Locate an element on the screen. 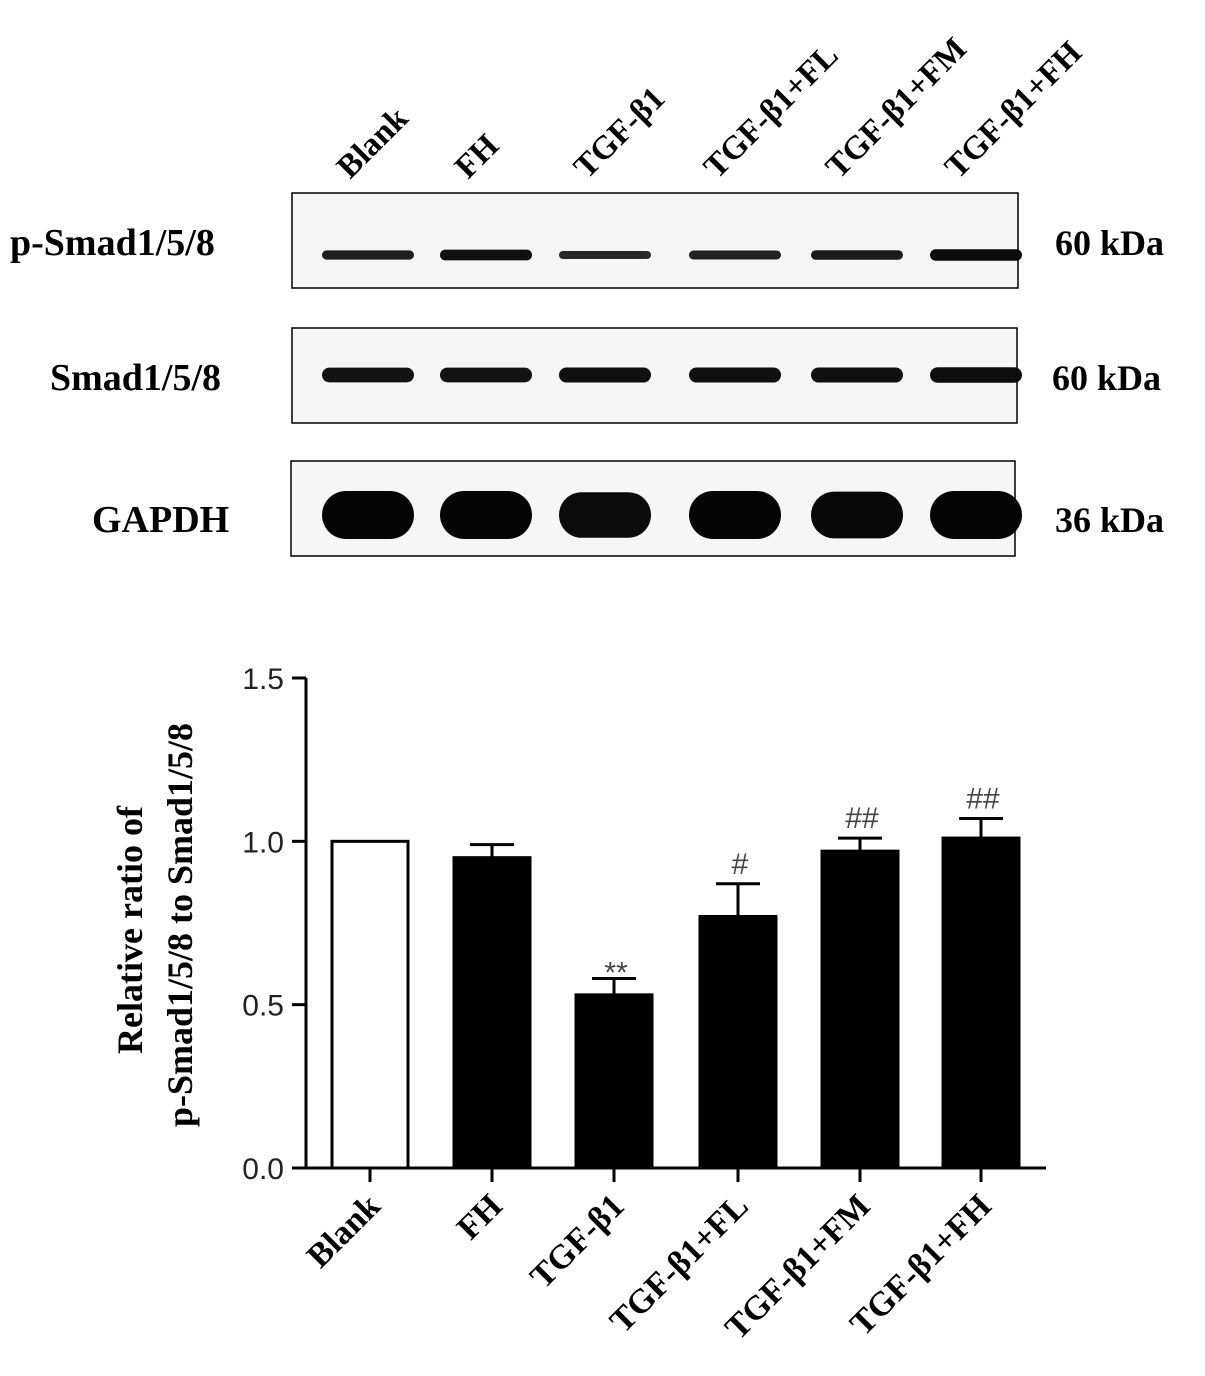 This screenshot has height=1376, width=1205. bar-fh is located at coordinates (492, 1013).